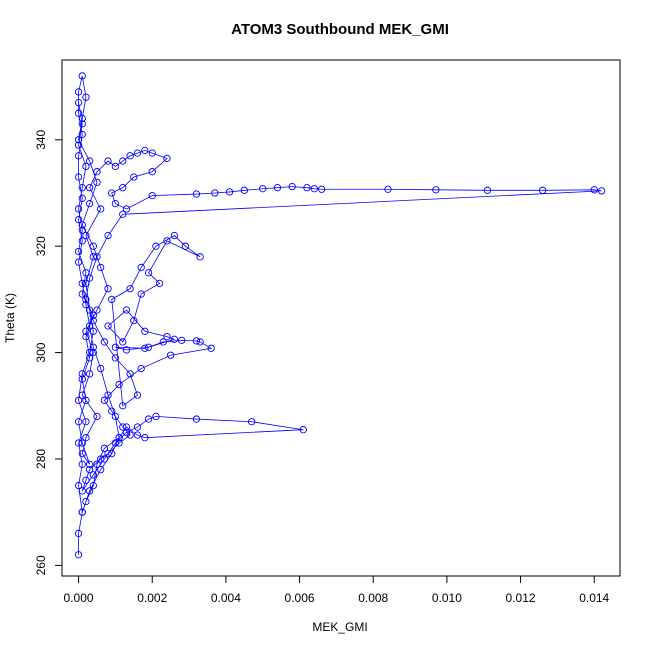 Image resolution: width=650 pixels, height=650 pixels. I want to click on x-tick-label: 0.006, so click(300, 598).